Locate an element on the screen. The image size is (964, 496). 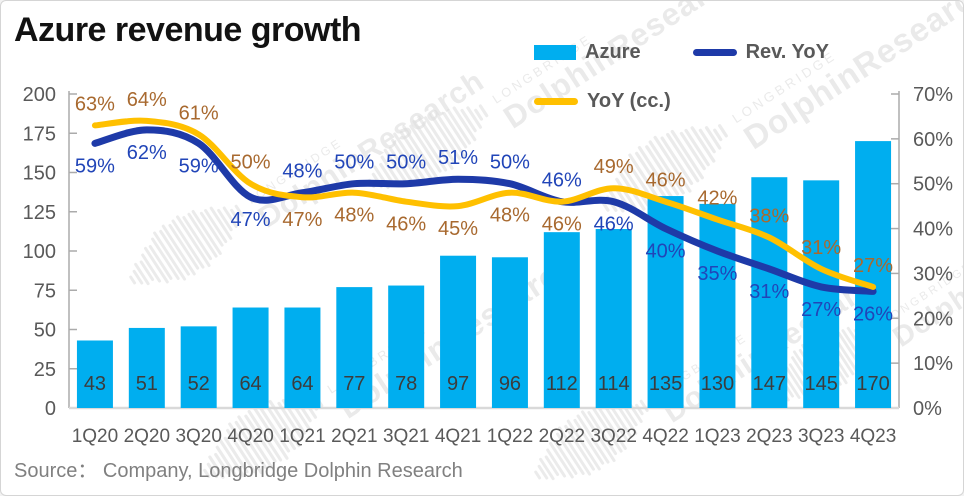
chart-legend: Azure Rev. YoY YoY (cc.) is located at coordinates (681, 77).